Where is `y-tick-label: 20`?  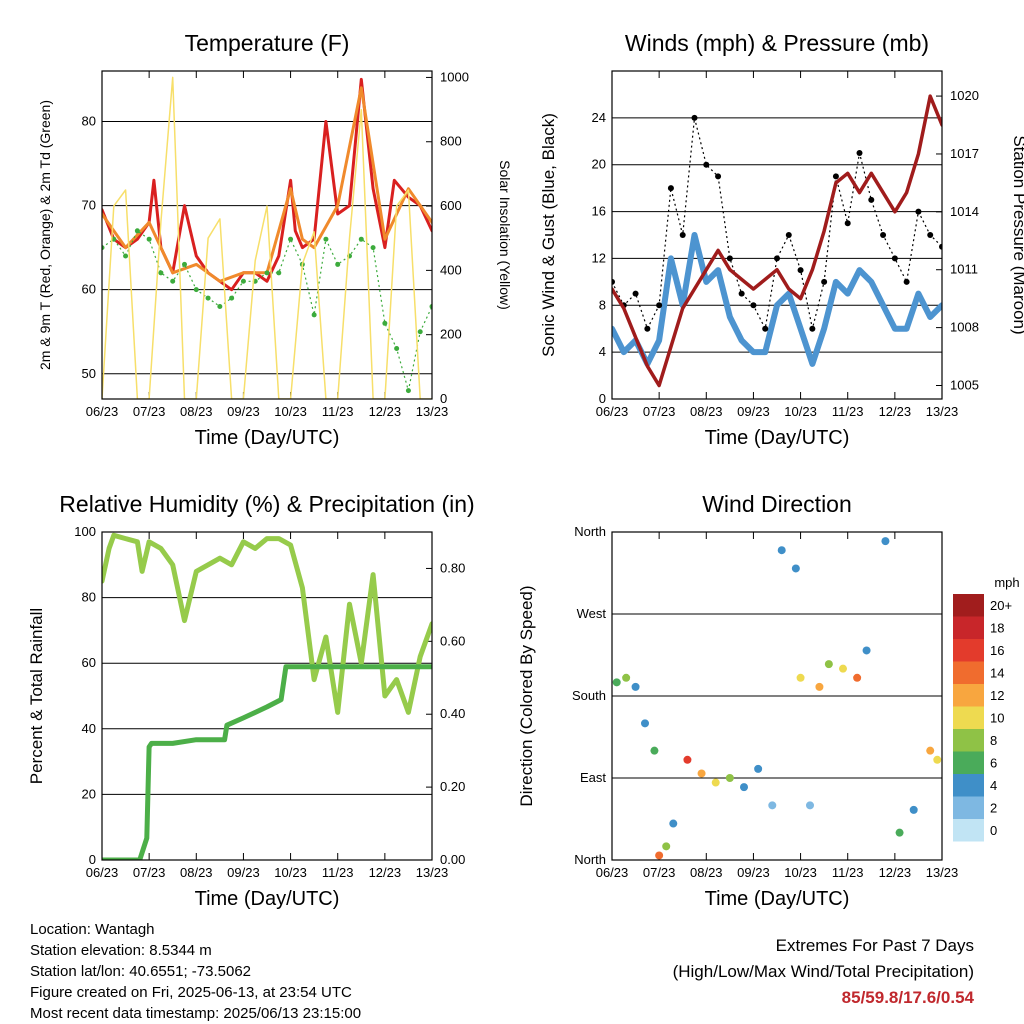 y-tick-label: 20 is located at coordinates (89, 793).